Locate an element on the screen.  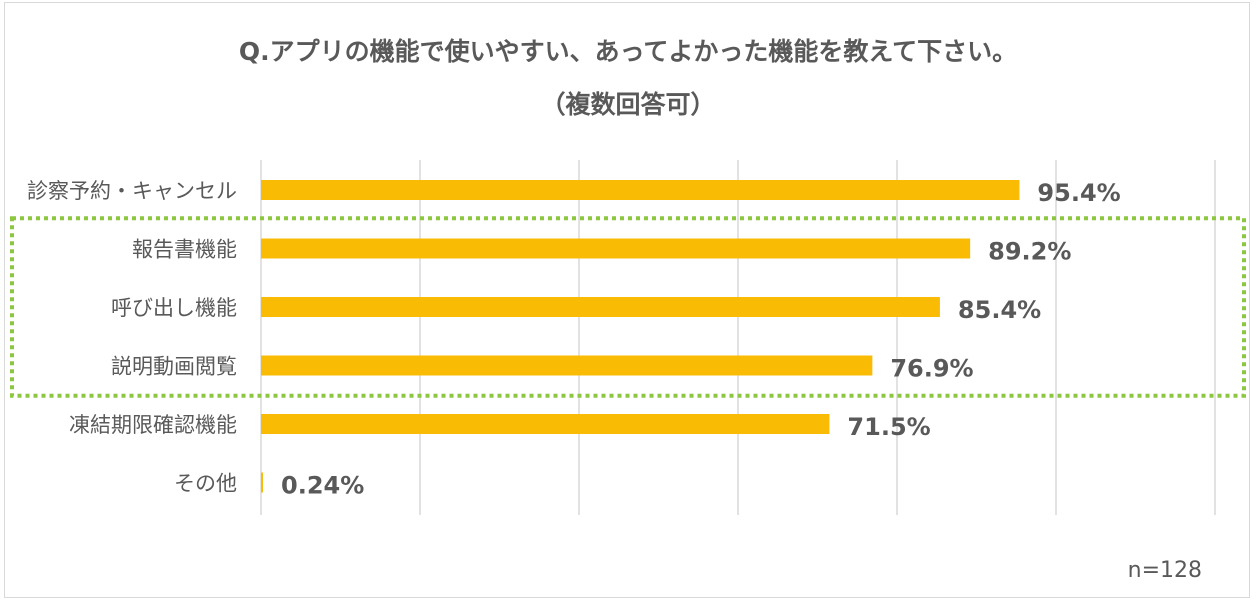
category-label: 凍結期限確認機能 is located at coordinates (153, 425).